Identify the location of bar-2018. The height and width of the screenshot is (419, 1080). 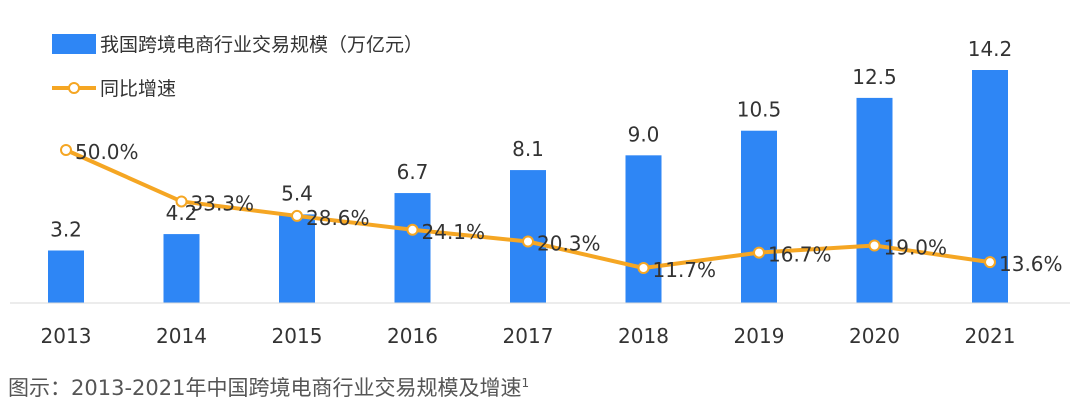
(643, 229).